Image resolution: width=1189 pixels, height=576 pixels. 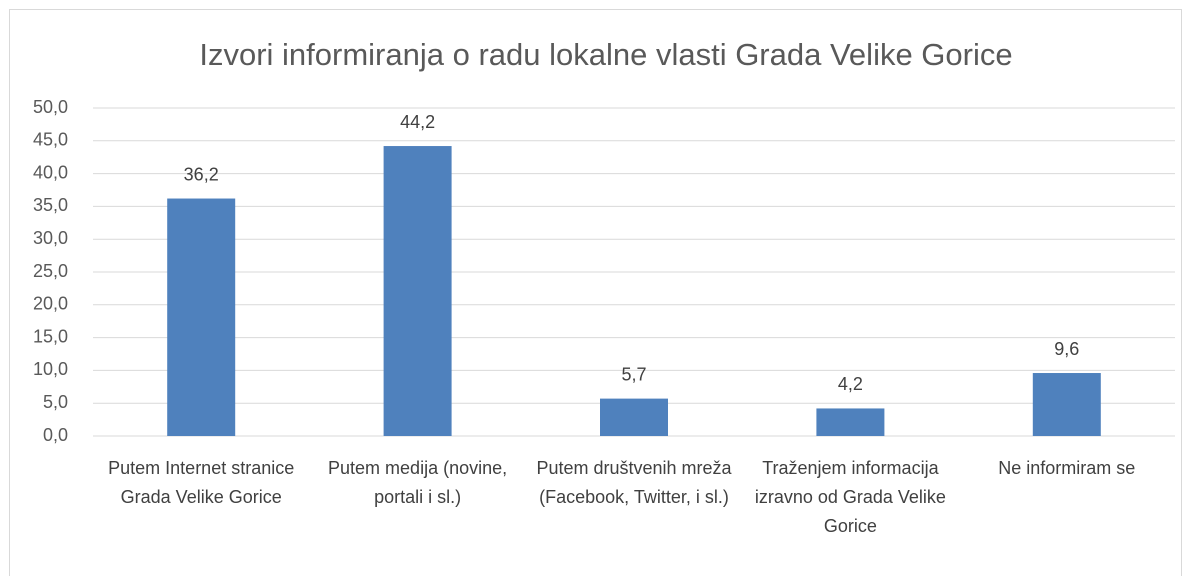 What do you see at coordinates (201, 174) in the screenshot?
I see `data-label: 36,2` at bounding box center [201, 174].